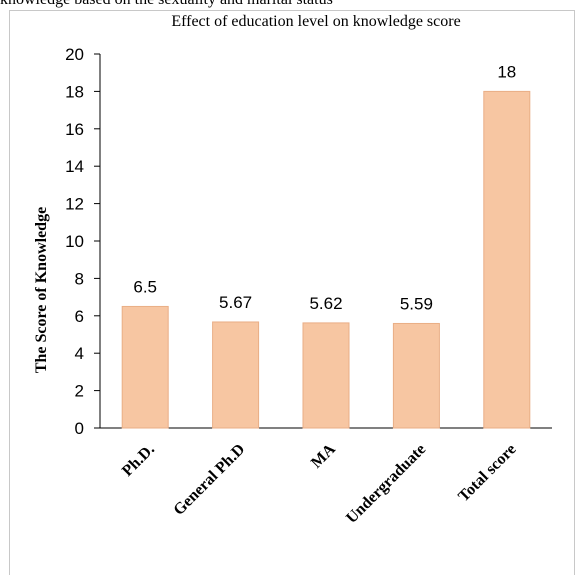  I want to click on category-label: Undergraduate, so click(386, 484).